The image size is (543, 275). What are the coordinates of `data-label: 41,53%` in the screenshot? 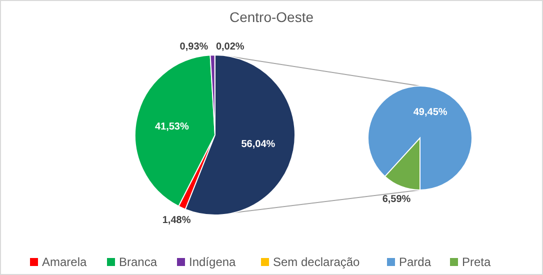 It's located at (171, 126).